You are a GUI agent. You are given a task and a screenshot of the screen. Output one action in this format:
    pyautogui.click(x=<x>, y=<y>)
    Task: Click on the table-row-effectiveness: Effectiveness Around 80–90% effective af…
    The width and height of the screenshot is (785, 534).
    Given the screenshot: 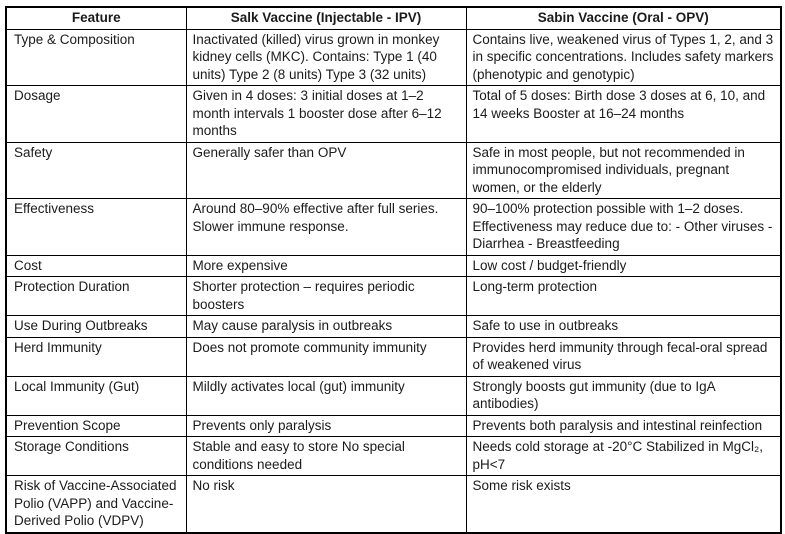 What is the action you would take?
    pyautogui.click(x=393, y=227)
    